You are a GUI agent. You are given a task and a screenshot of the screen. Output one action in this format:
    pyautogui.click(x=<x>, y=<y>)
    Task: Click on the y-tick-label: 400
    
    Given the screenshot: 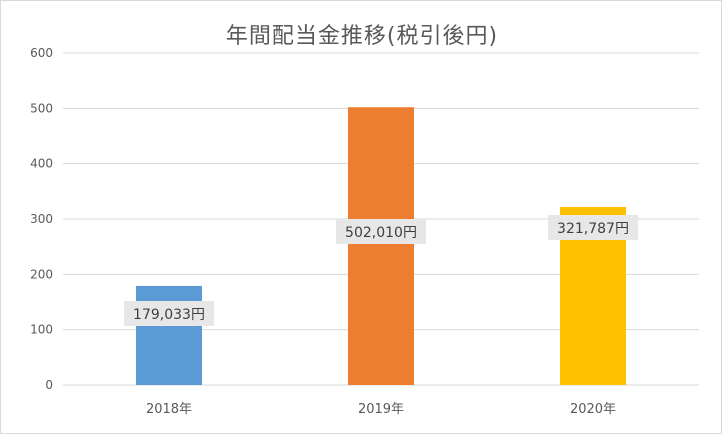 What is the action you would take?
    pyautogui.click(x=41, y=164)
    